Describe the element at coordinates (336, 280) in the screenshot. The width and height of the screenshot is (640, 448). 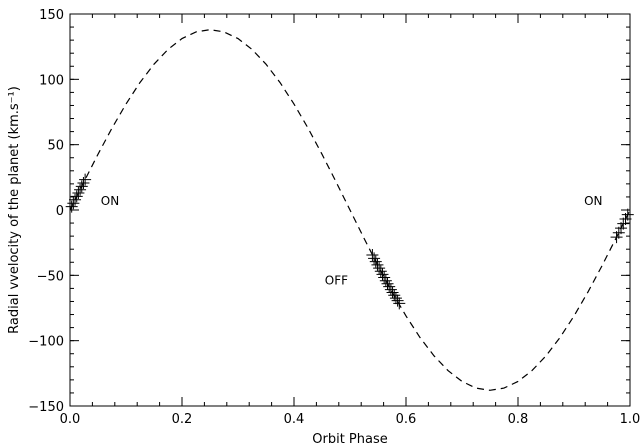
I see `annotation-label: OFF` at that location.